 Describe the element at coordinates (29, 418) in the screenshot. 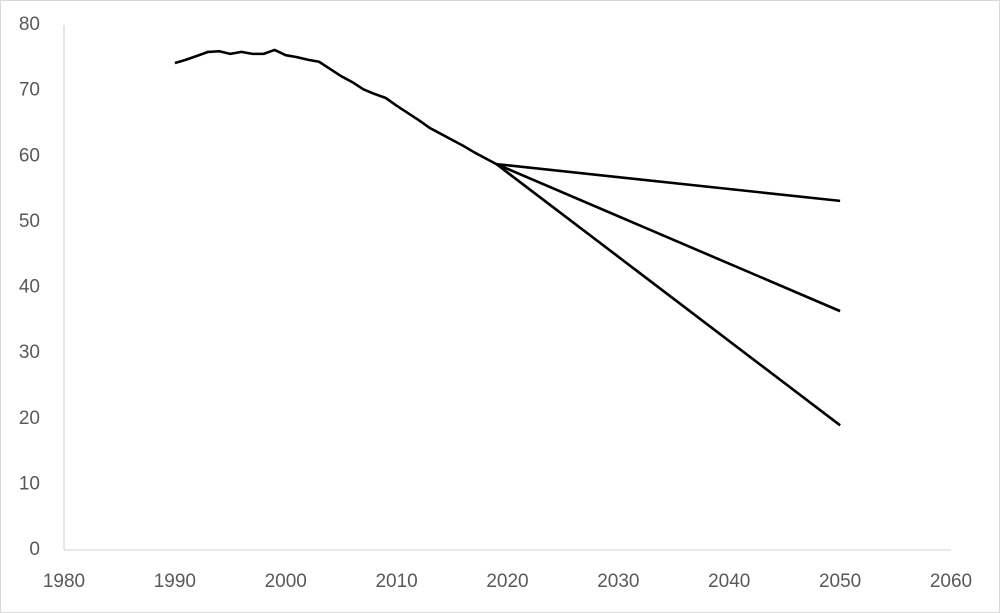

I see `y-tick-label: 20` at that location.